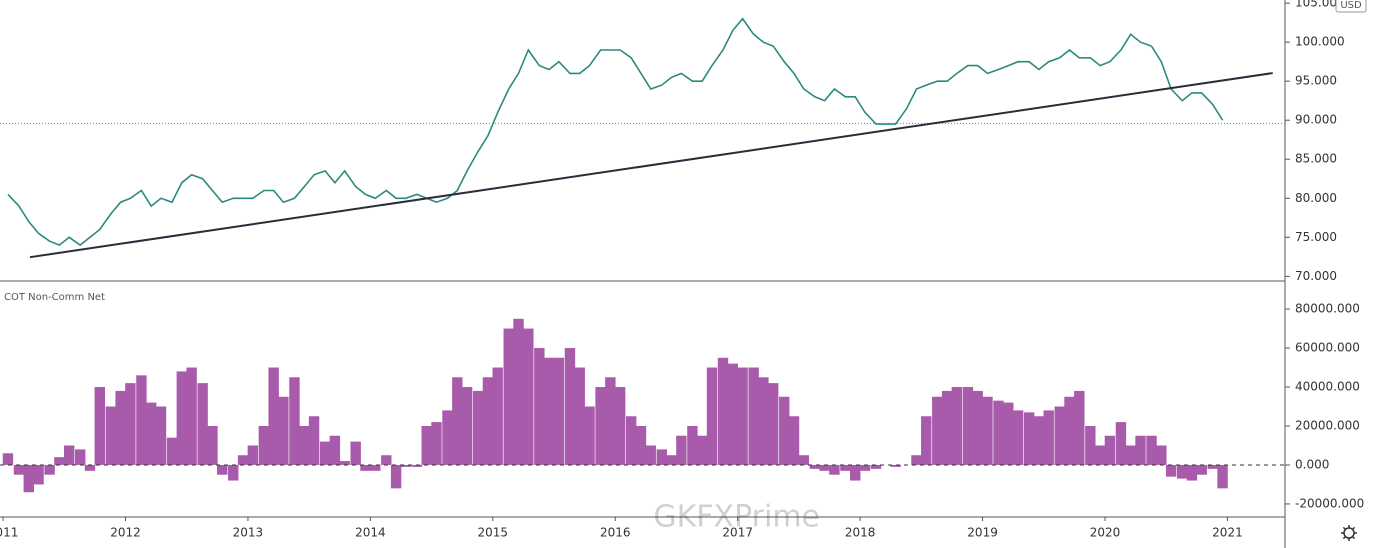 The width and height of the screenshot is (1400, 548). I want to click on currency-label: USD, so click(1351, 5).